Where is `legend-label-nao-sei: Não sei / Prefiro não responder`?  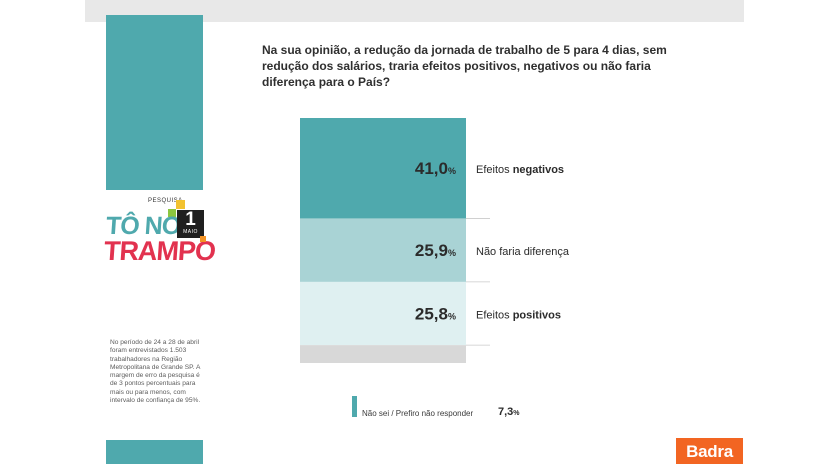 legend-label-nao-sei: Não sei / Prefiro não responder is located at coordinates (418, 413).